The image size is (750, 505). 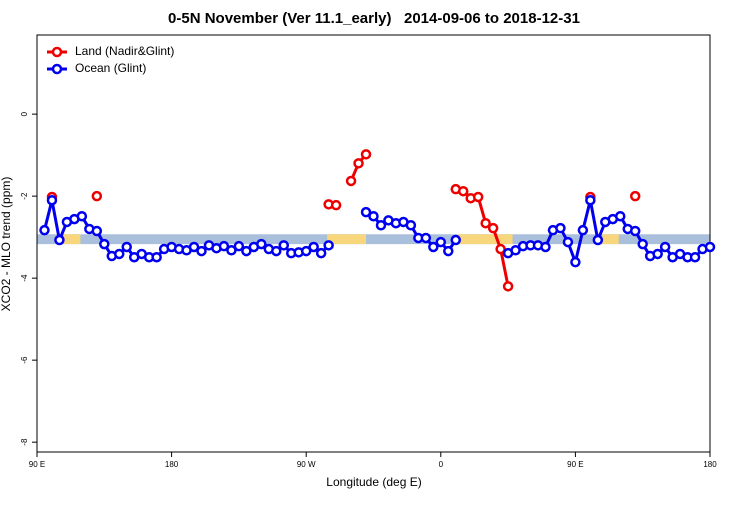 What do you see at coordinates (24, 360) in the screenshot?
I see `y-tick-label: -6` at bounding box center [24, 360].